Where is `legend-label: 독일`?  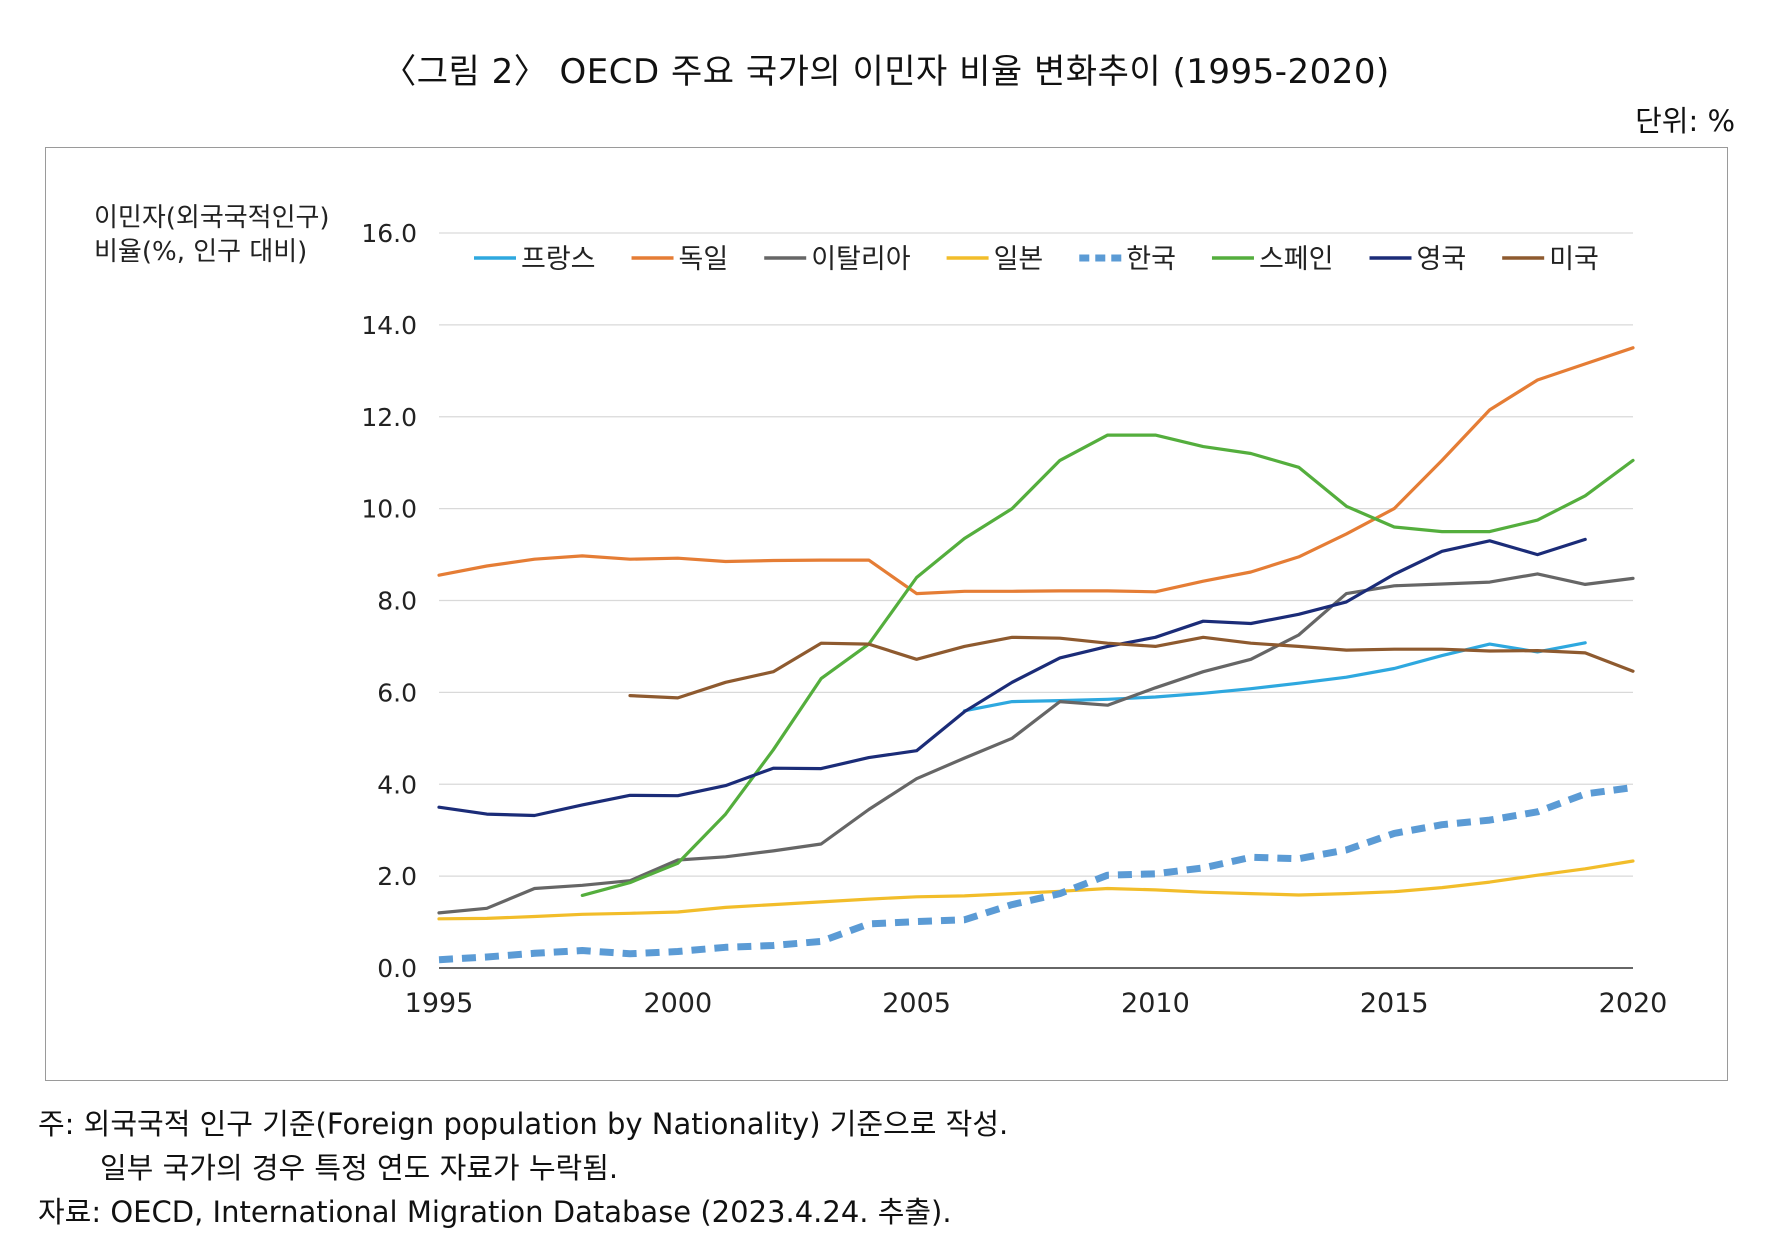
legend-label: 독일 is located at coordinates (704, 259).